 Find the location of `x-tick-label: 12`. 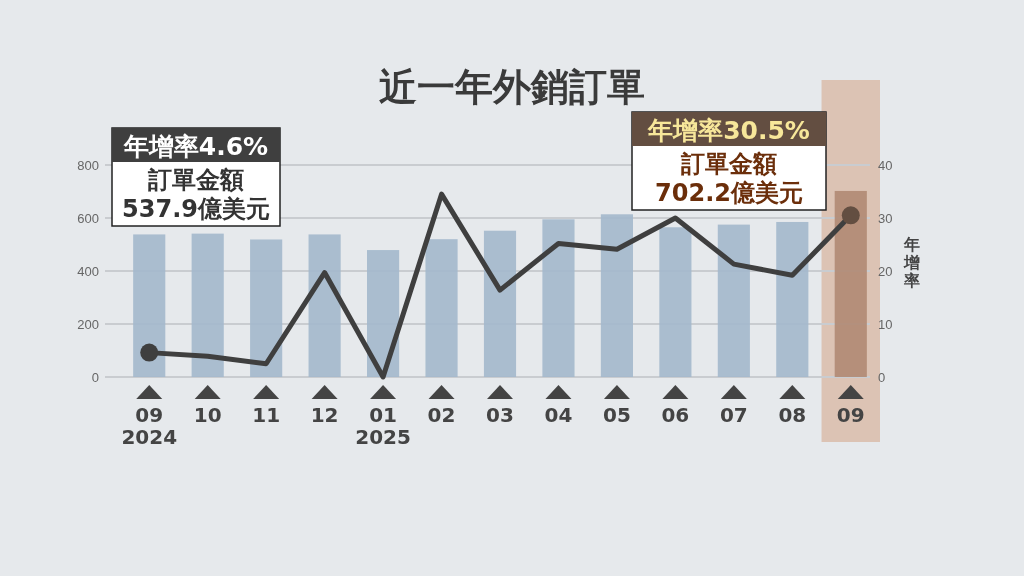

x-tick-label: 12 is located at coordinates (324, 415).